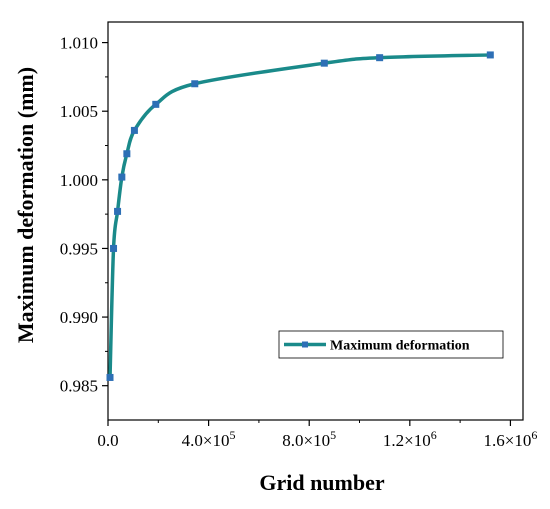 This screenshot has height=509, width=550. I want to click on x-tick-label: 0.0, so click(107, 440).